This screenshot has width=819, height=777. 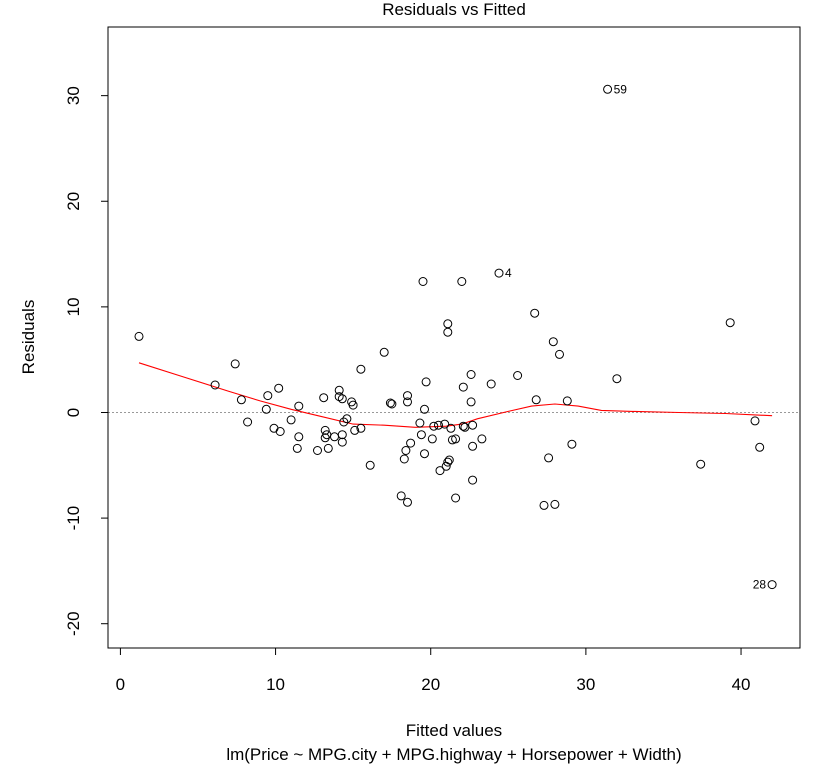 I want to click on x-tick-label: 20, so click(x=430, y=684).